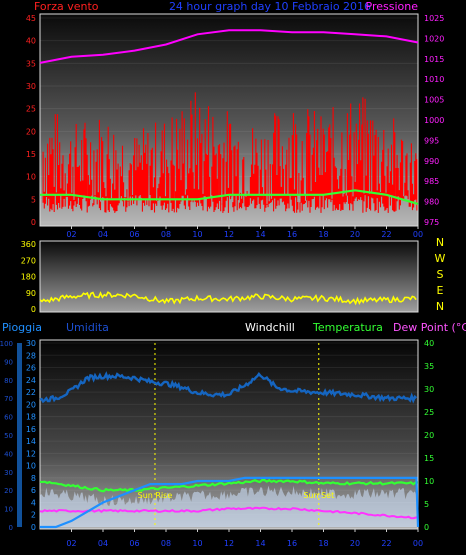  What do you see at coordinates (31, 466) in the screenshot?
I see `rain-axis-tick: 10` at bounding box center [31, 466].